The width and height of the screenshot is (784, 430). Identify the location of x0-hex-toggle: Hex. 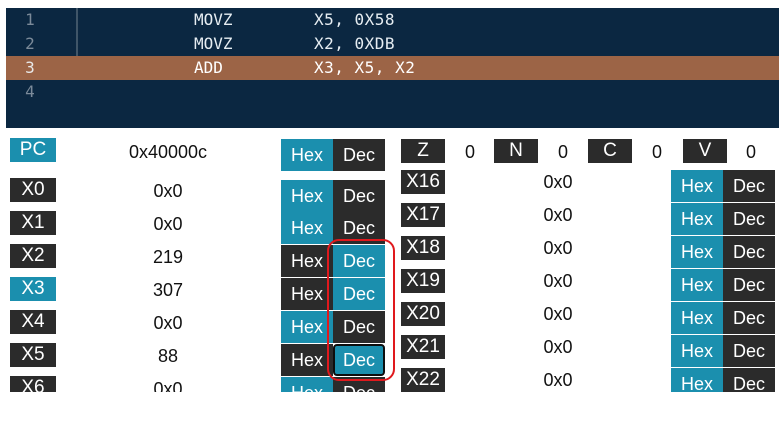
(307, 196).